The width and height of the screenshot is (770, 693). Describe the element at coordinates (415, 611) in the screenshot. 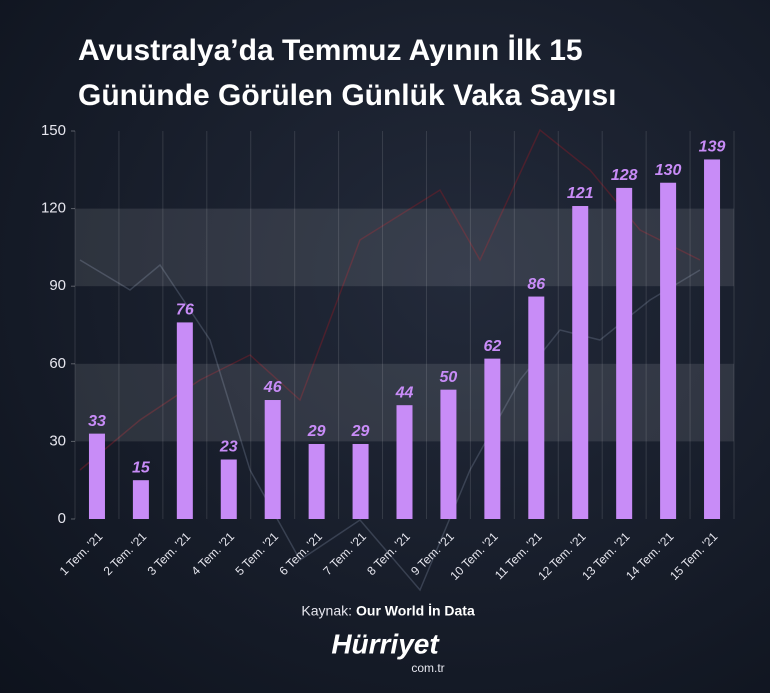

I see `source-name: Our World İn Data` at that location.